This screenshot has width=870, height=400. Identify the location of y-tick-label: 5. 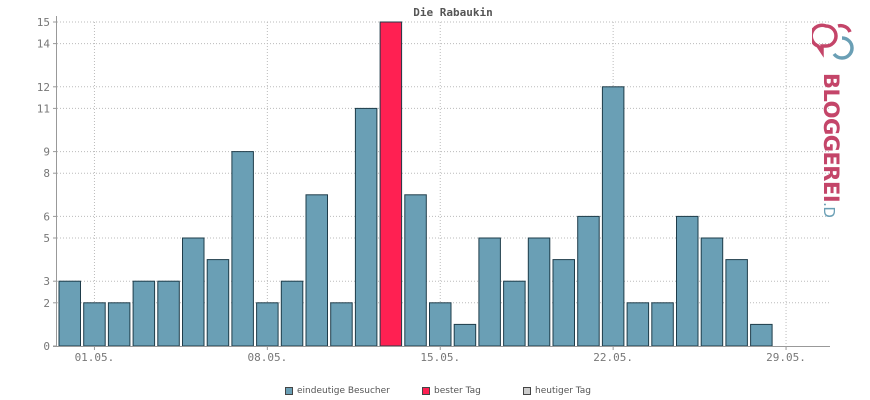
(46, 238).